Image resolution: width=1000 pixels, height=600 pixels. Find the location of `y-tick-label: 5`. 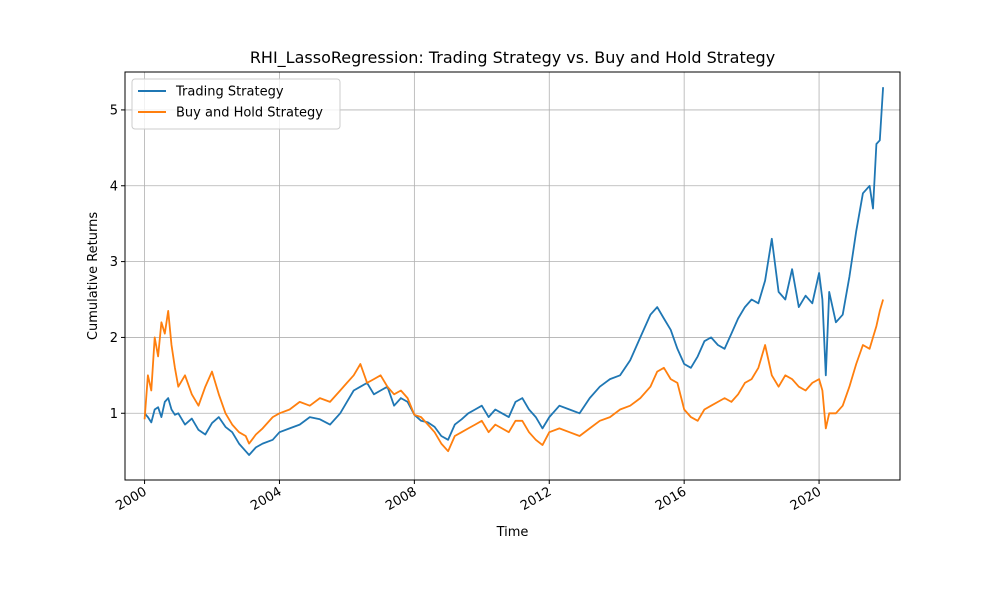

y-tick-label: 5 is located at coordinates (114, 110).